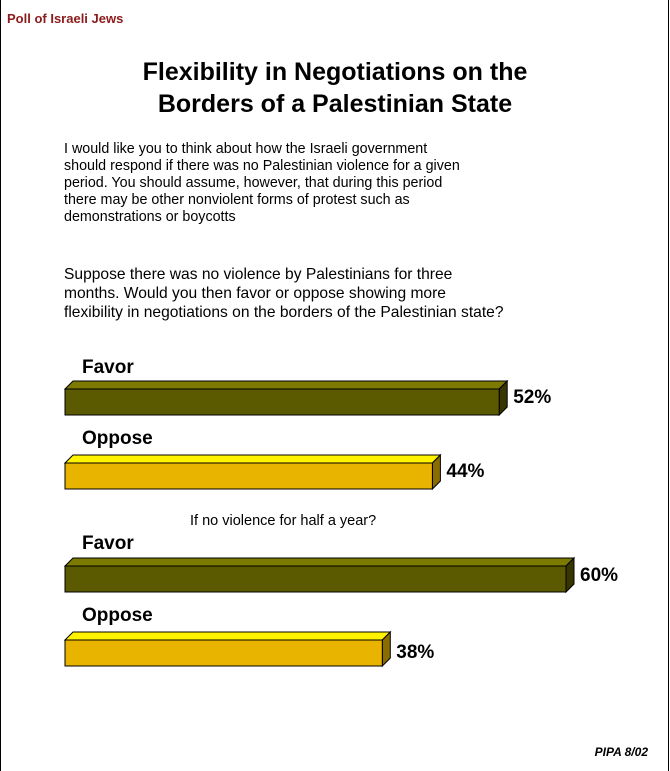 The image size is (670, 771). What do you see at coordinates (283, 521) in the screenshot?
I see `subquestion-text: If no violence for half a year?` at bounding box center [283, 521].